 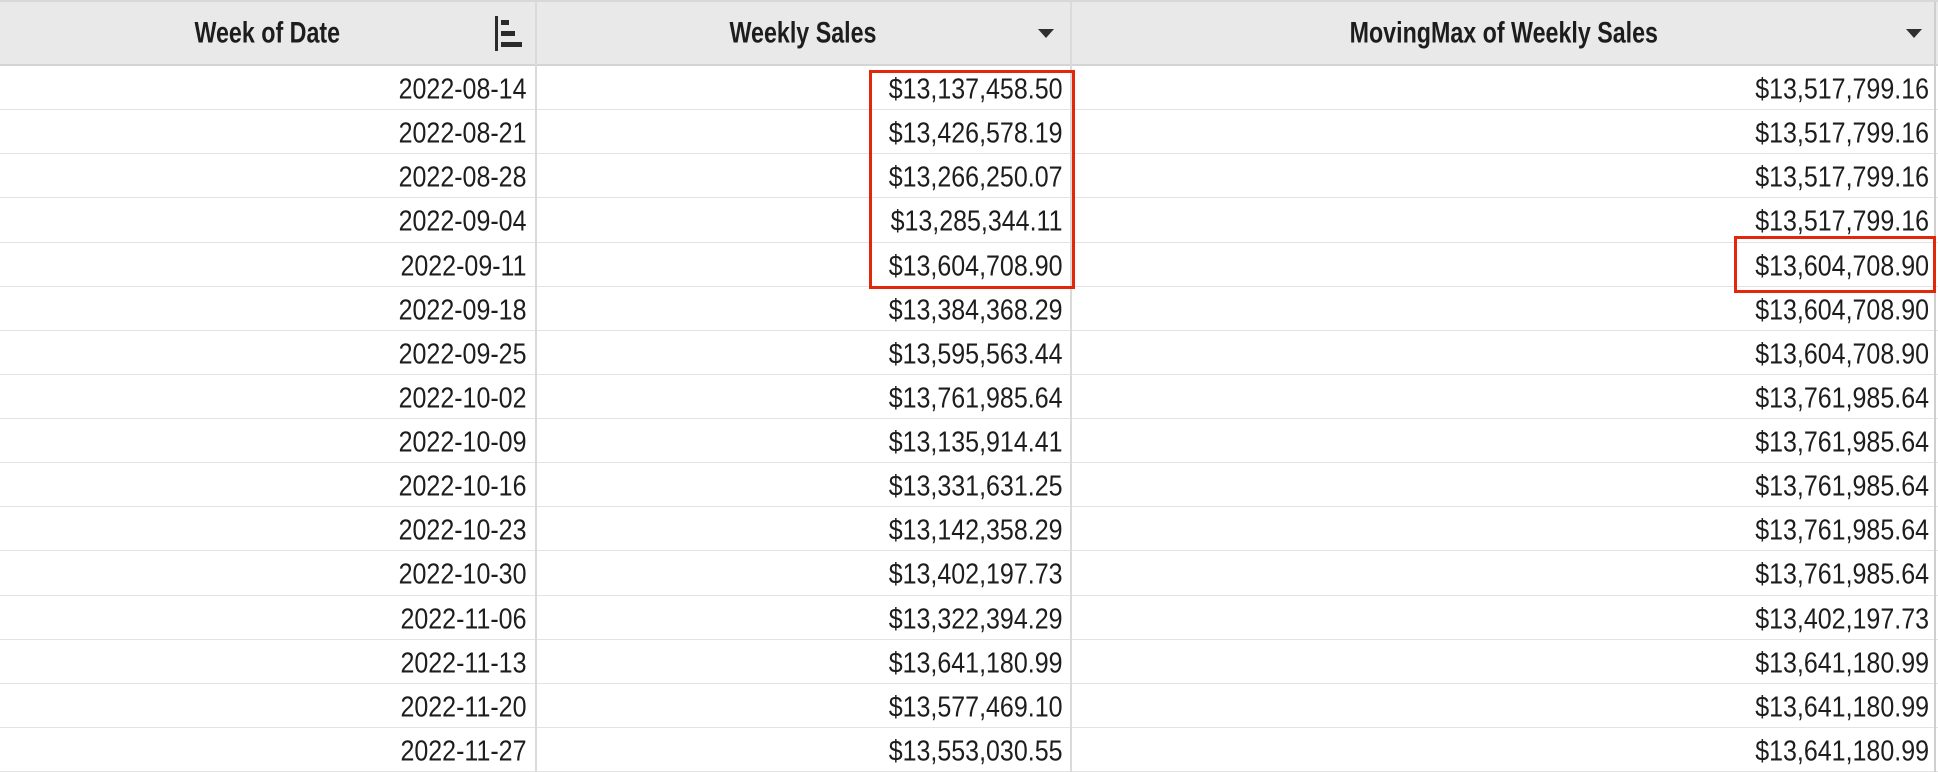 I want to click on cell-week-of-date: 2022-10-02, so click(x=268, y=396).